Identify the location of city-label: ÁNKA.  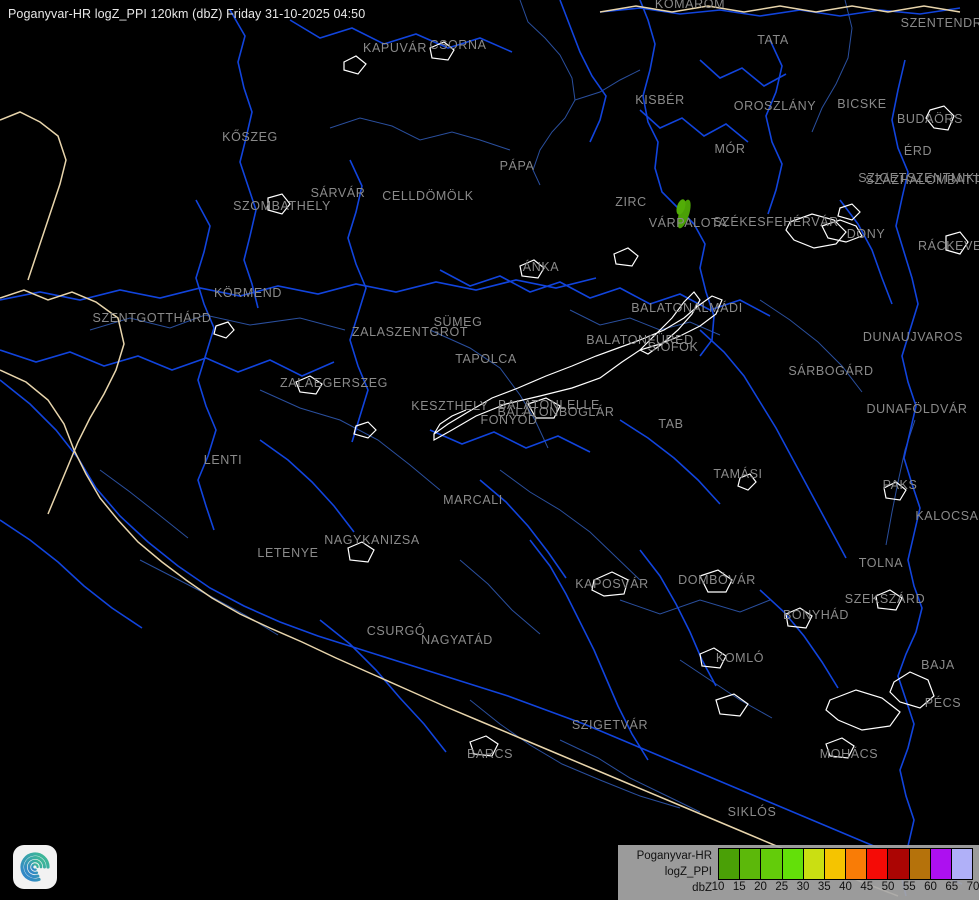
(541, 267).